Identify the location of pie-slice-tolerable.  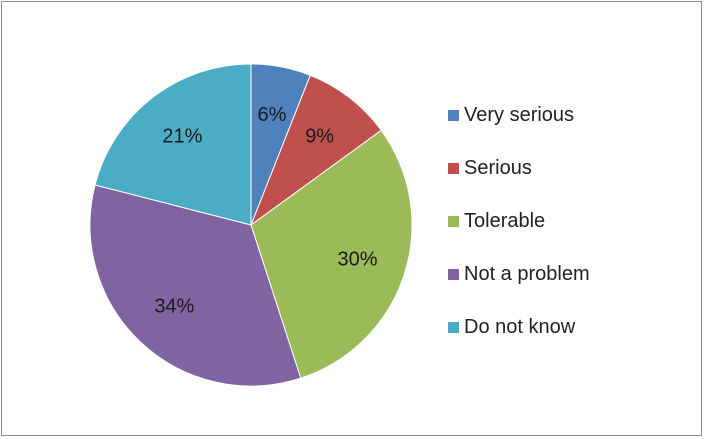
(331, 254).